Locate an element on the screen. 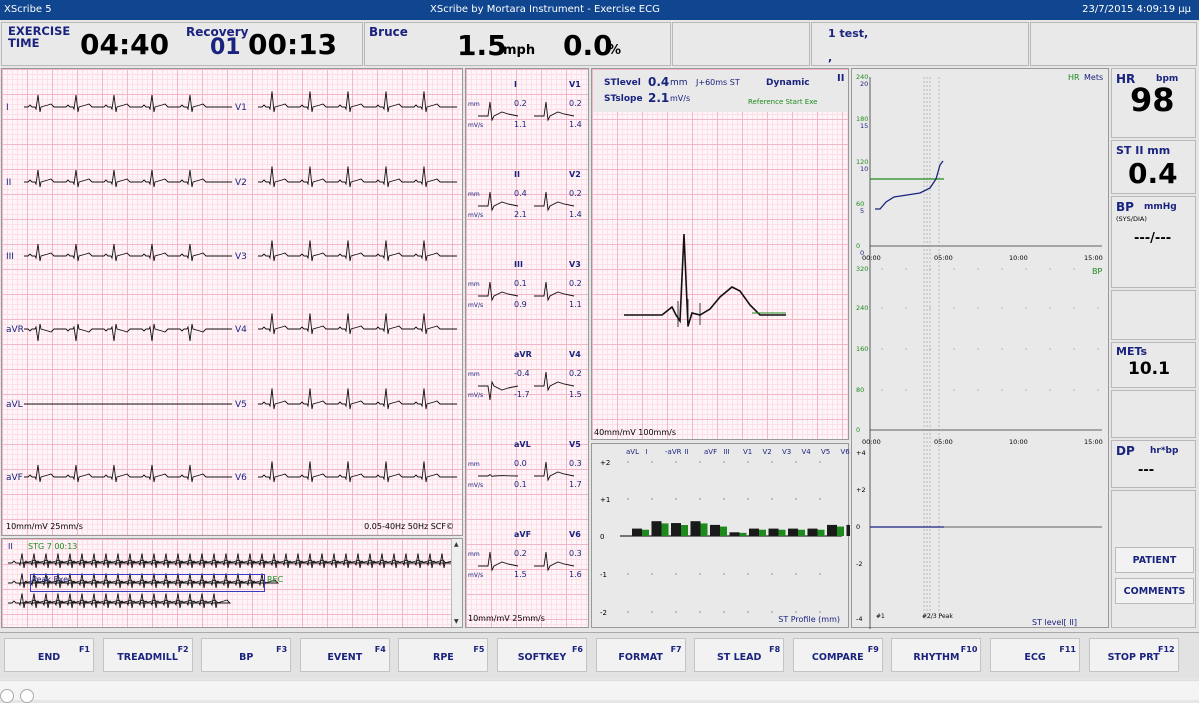  stslope-unit: mV/s is located at coordinates (680, 98).